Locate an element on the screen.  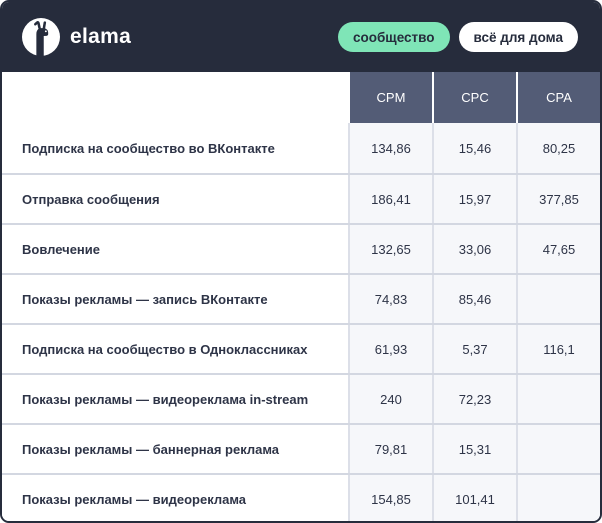
goal-cell: Показы рекламы — запись ВКонтакте is located at coordinates (175, 299).